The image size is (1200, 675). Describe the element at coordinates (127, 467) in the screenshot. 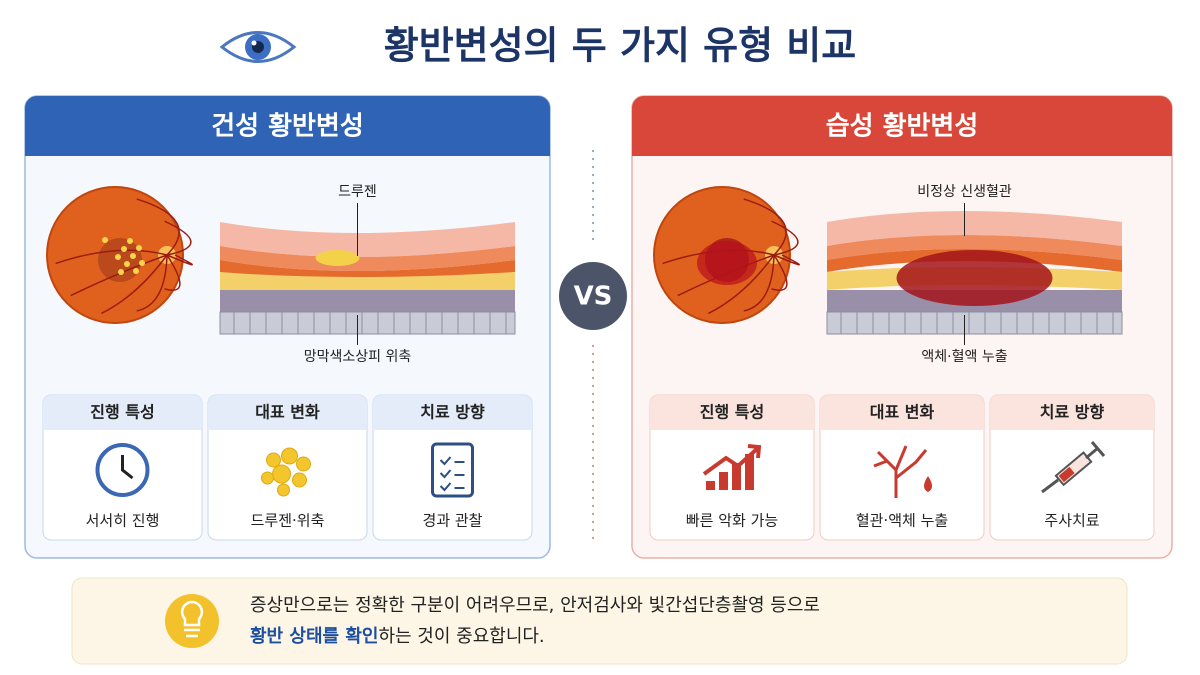

I see `clock-hands` at that location.